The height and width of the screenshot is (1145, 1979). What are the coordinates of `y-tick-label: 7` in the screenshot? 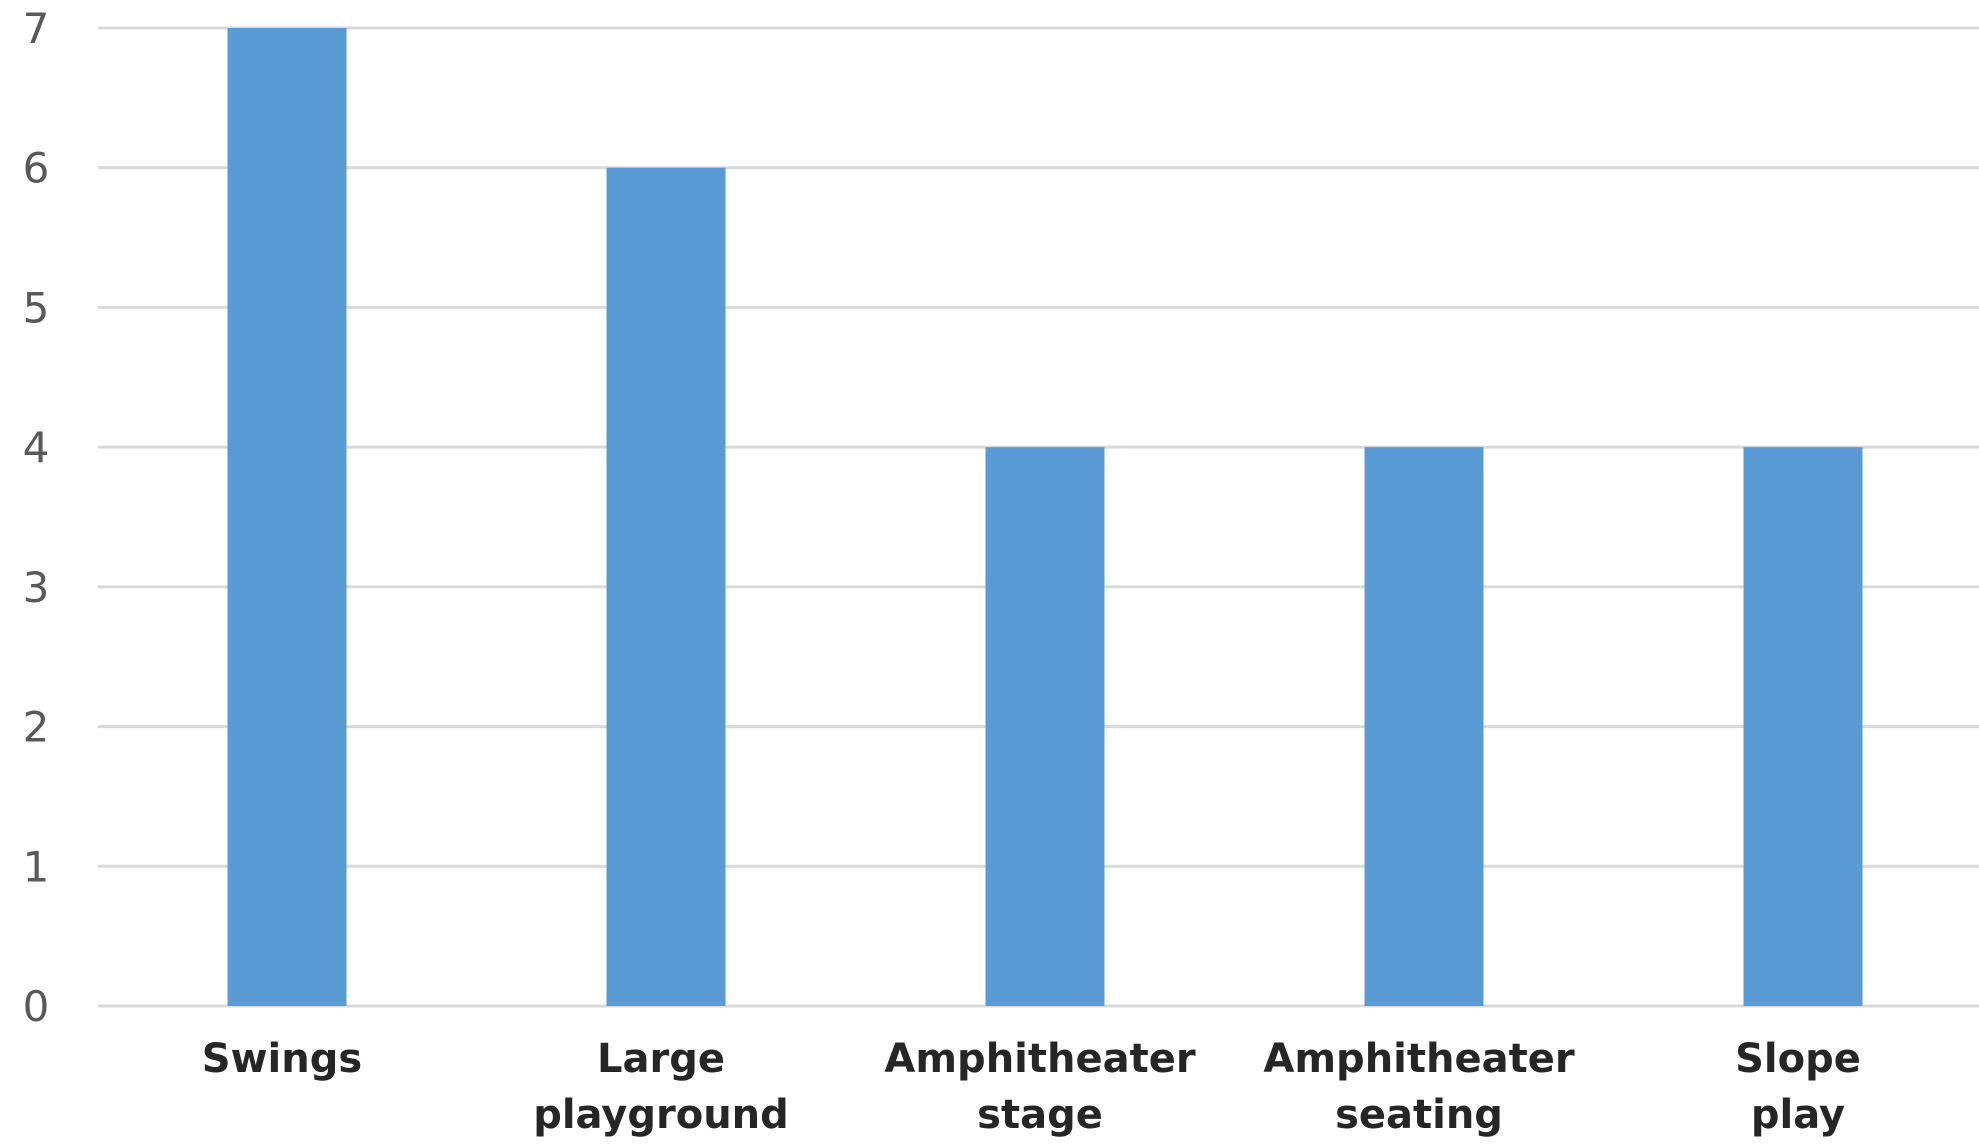 It's located at (36, 28).